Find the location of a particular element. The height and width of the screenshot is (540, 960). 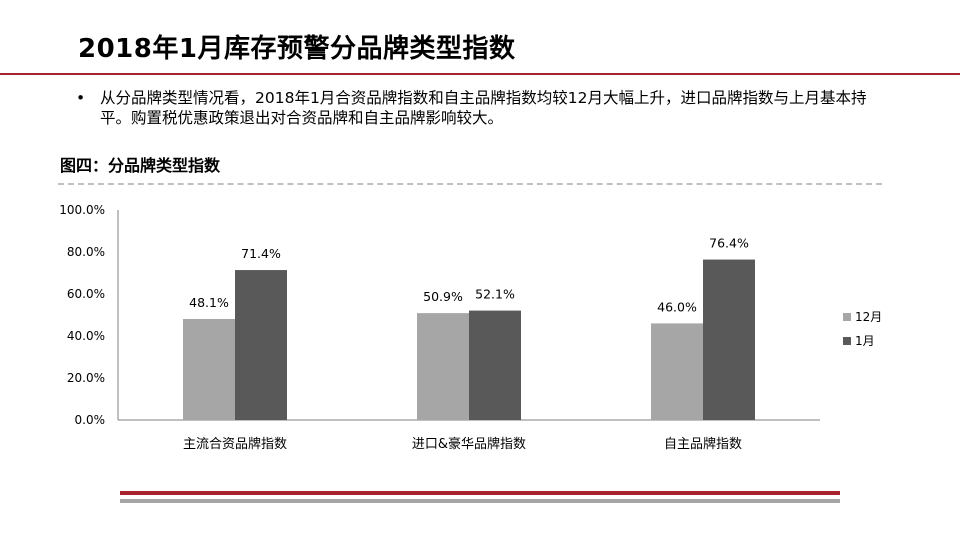

data-label: 50.9% is located at coordinates (443, 296).